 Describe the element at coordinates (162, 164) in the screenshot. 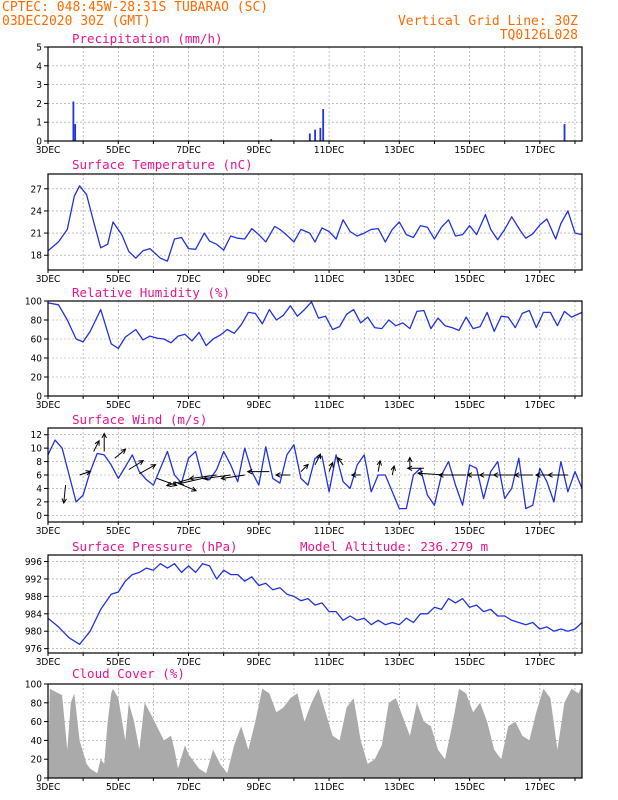

I see `temperature-title: Surface Temperature (nC)` at that location.